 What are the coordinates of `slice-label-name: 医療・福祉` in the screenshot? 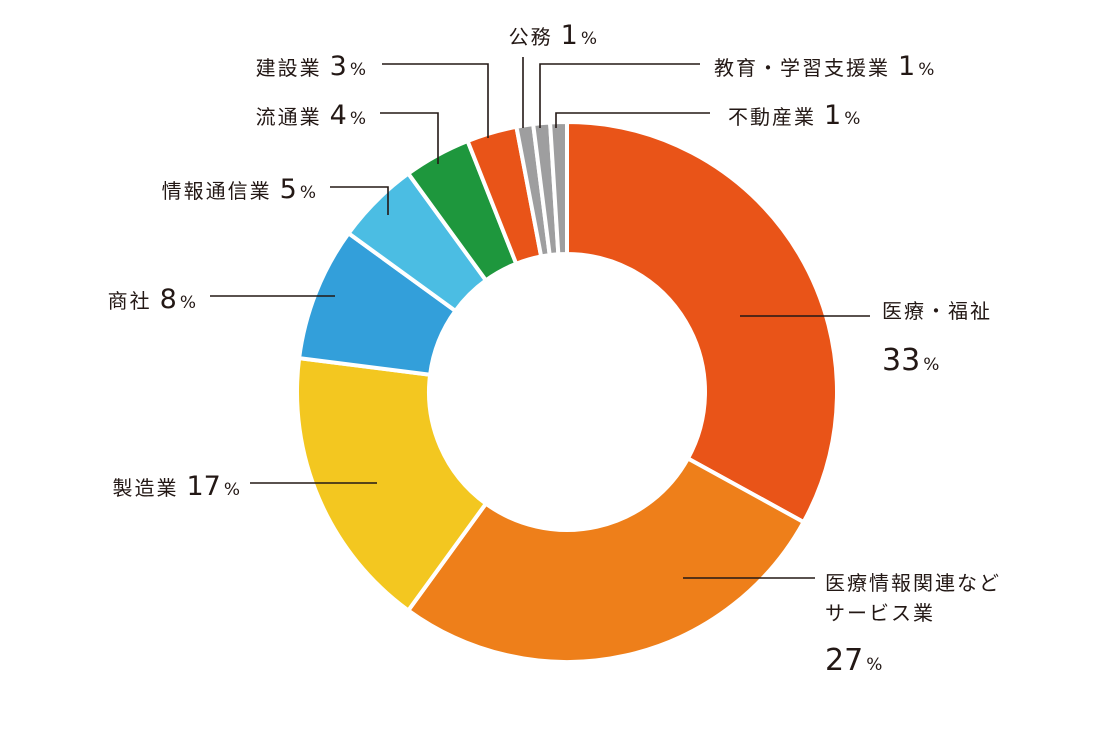 It's located at (937, 311).